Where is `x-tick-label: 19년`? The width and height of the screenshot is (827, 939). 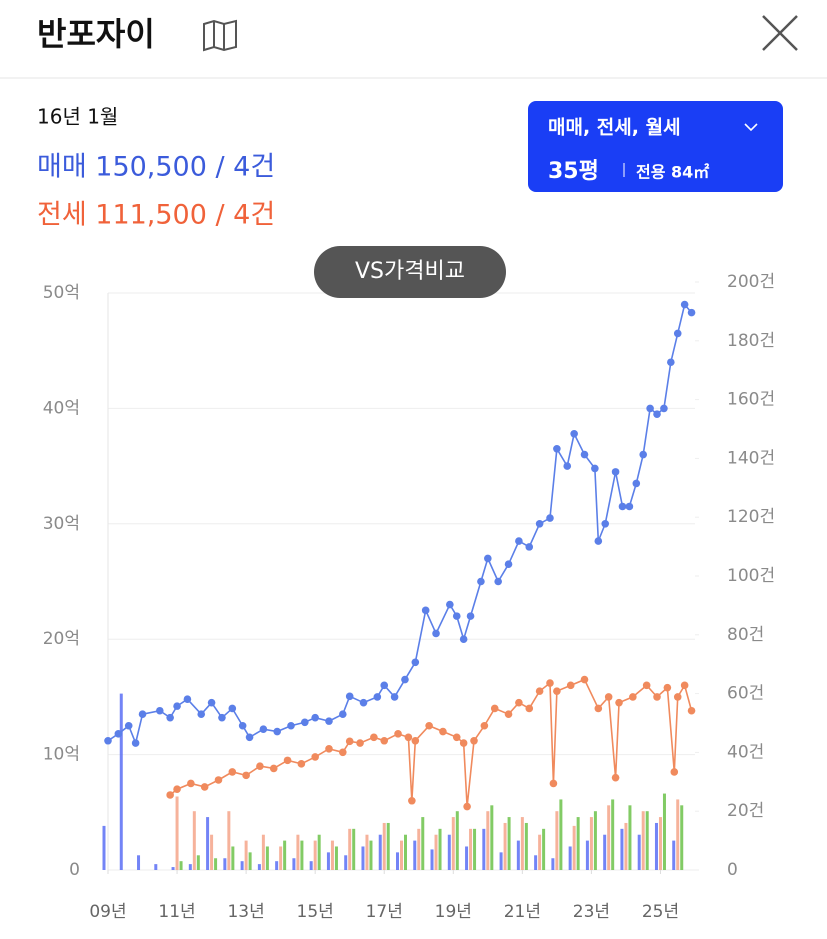
x-tick-label: 19년 is located at coordinates (453, 912).